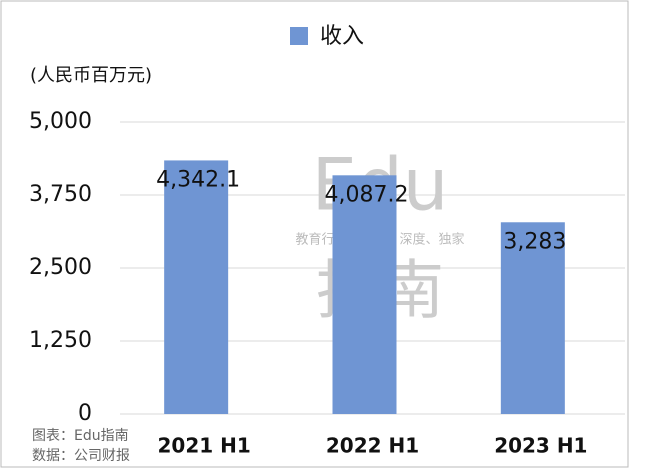  What do you see at coordinates (198, 179) in the screenshot?
I see `data-label: 4,342.1` at bounding box center [198, 179].